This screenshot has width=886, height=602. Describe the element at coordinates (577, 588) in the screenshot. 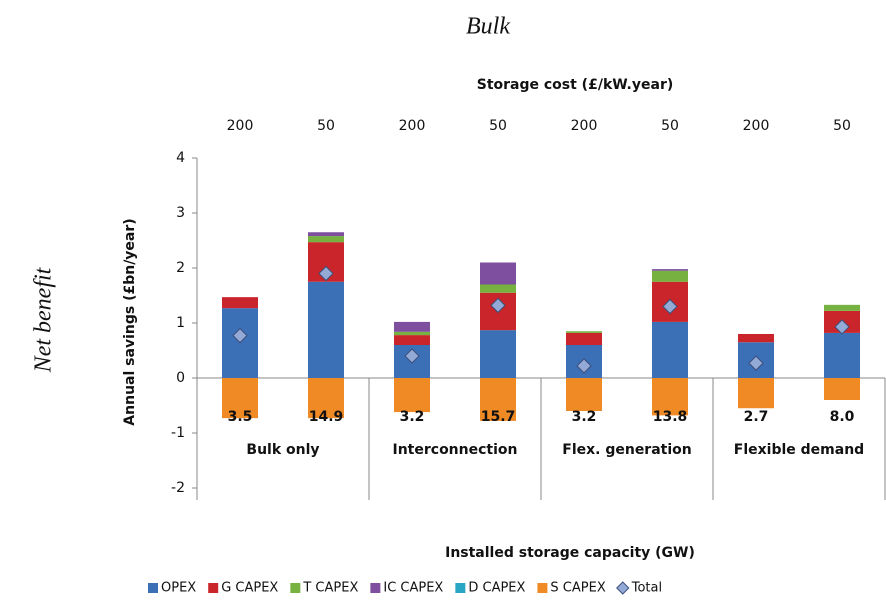

I see `legend-label: S CAPEX` at that location.